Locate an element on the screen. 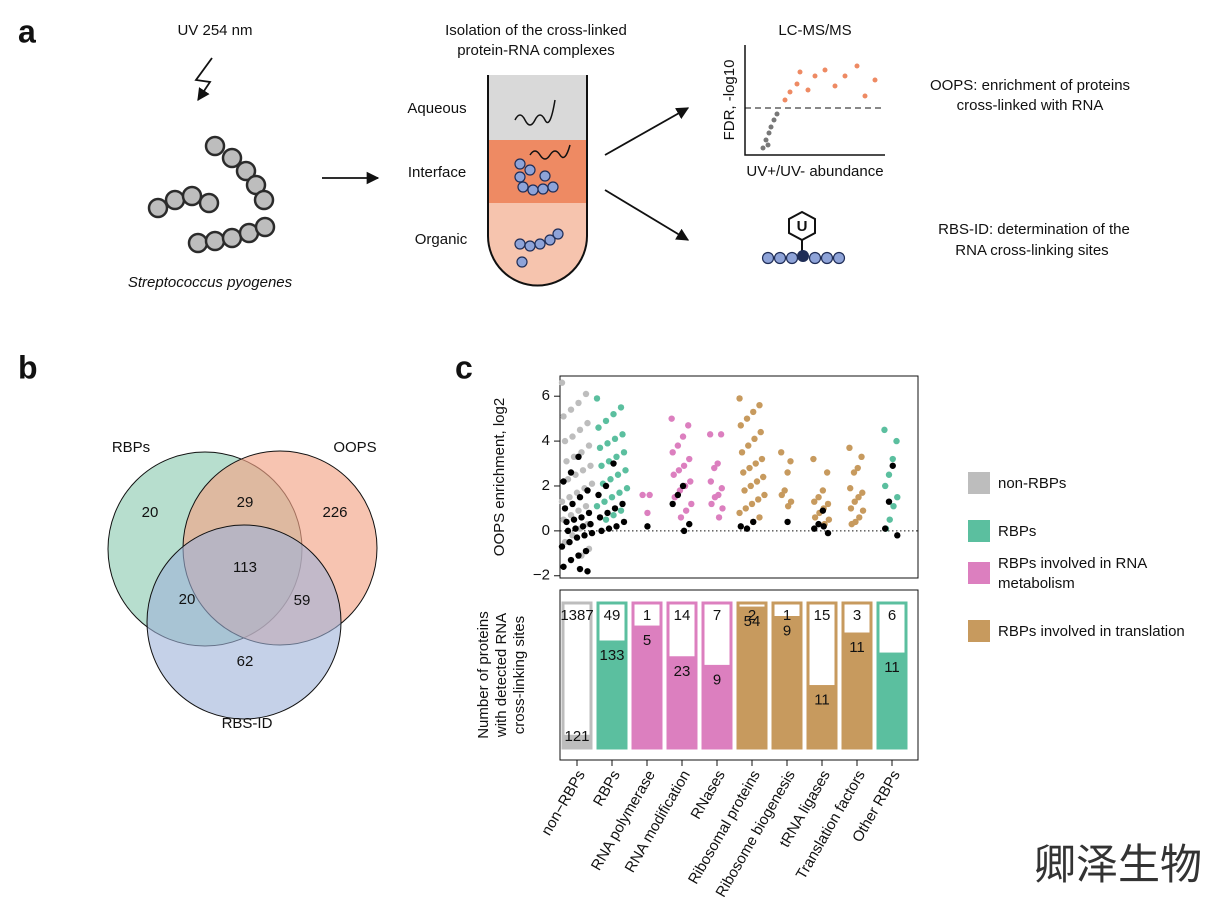 The width and height of the screenshot is (1220, 897). bar-label: 3 is located at coordinates (857, 615).